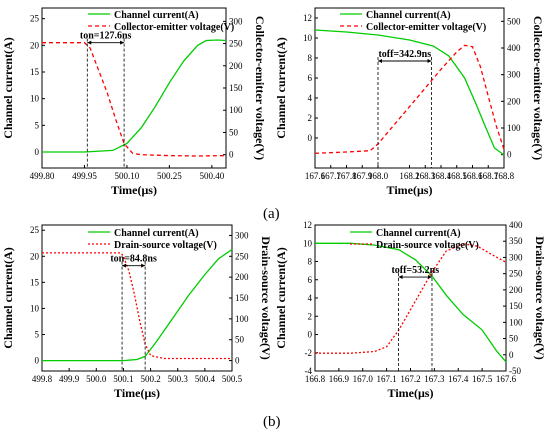 This screenshot has height=437, width=550. What do you see at coordinates (42, 176) in the screenshot?
I see `x-tick-label: 499.80` at bounding box center [42, 176].